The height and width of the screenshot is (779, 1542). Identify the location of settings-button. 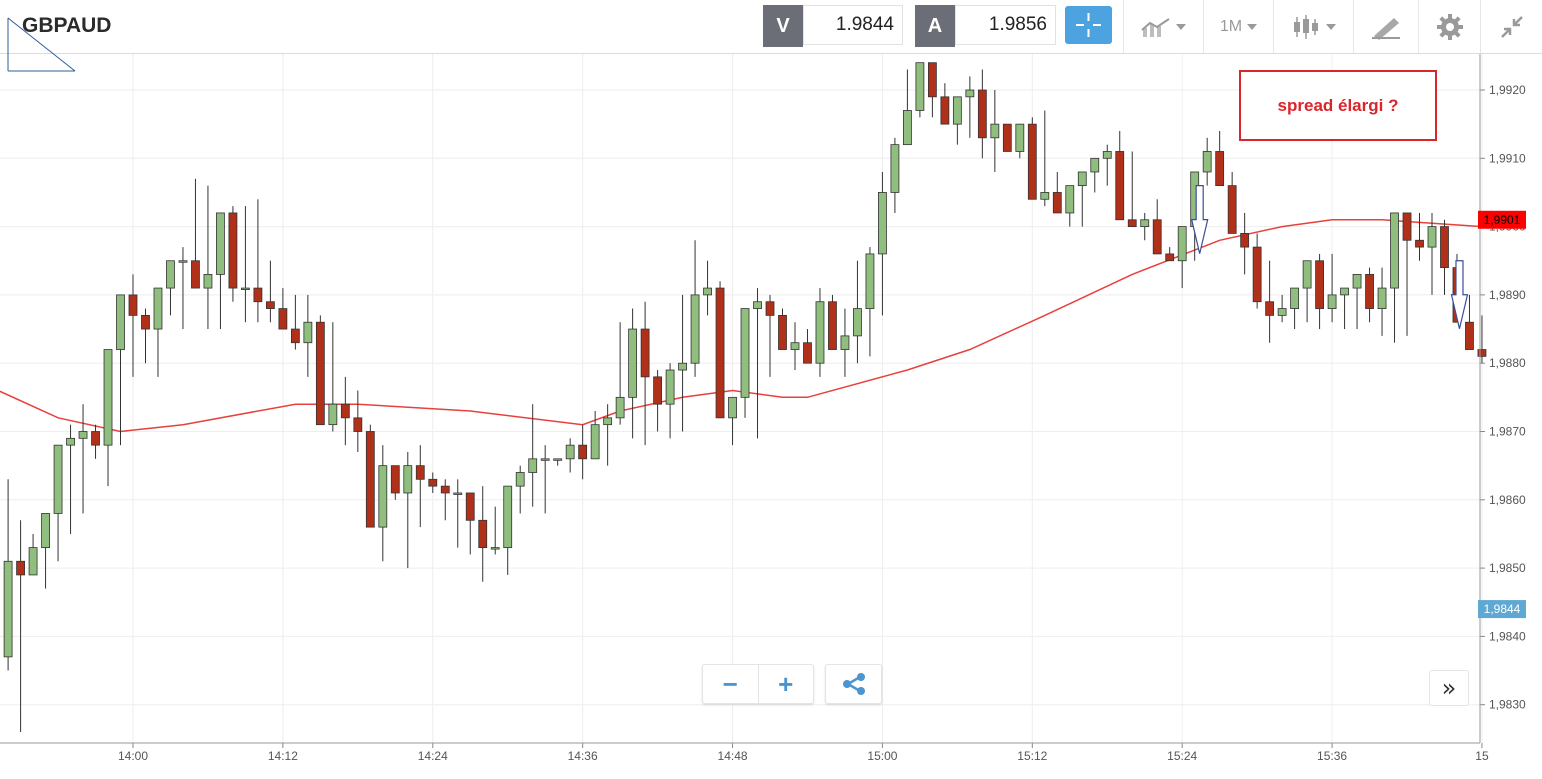
(1449, 26).